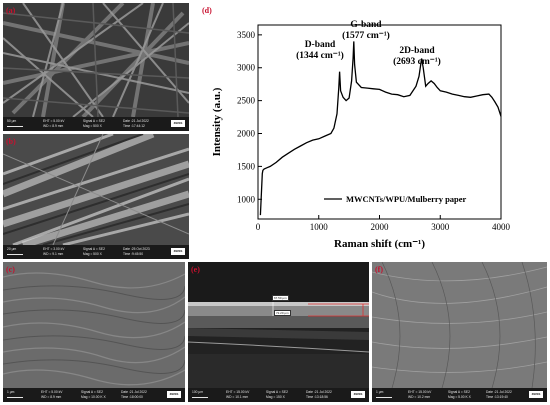 This screenshot has height=405, width=550. Describe the element at coordinates (366, 25) in the screenshot. I see `peak-annotation-title: G-band` at that location.